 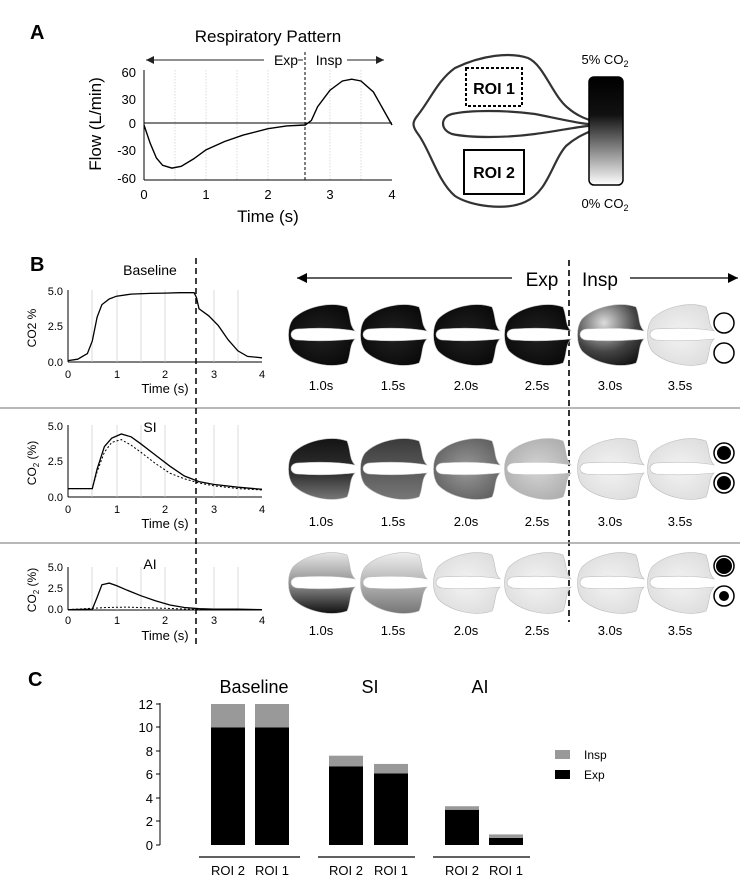 I want to click on ai-series-line-roi1, so click(x=164, y=608).